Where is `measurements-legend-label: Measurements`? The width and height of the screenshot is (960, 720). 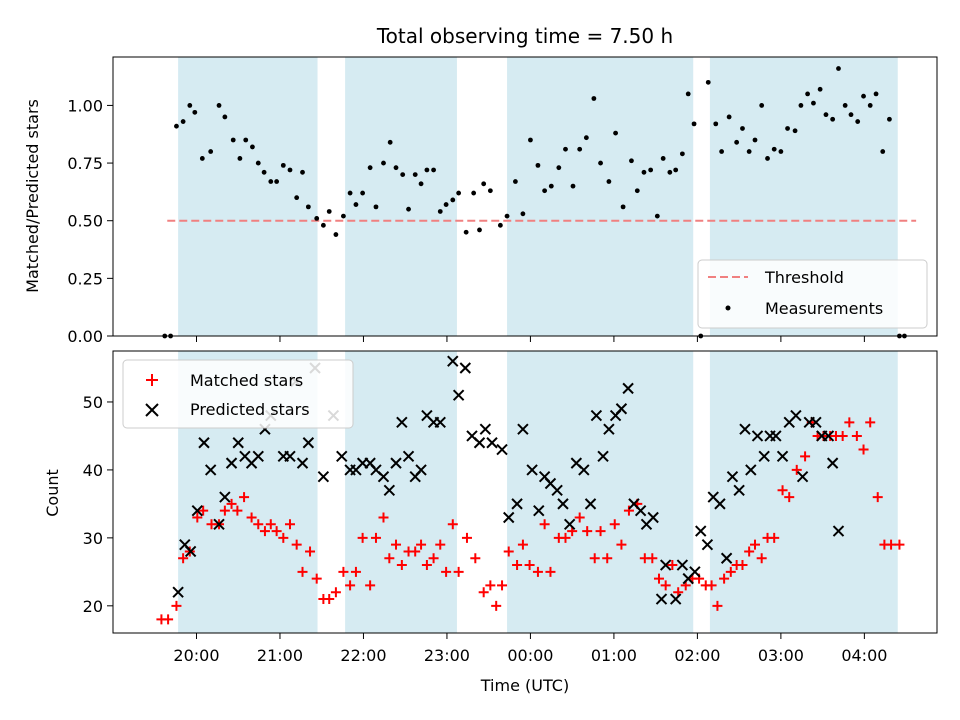
measurements-legend-label: Measurements is located at coordinates (824, 308).